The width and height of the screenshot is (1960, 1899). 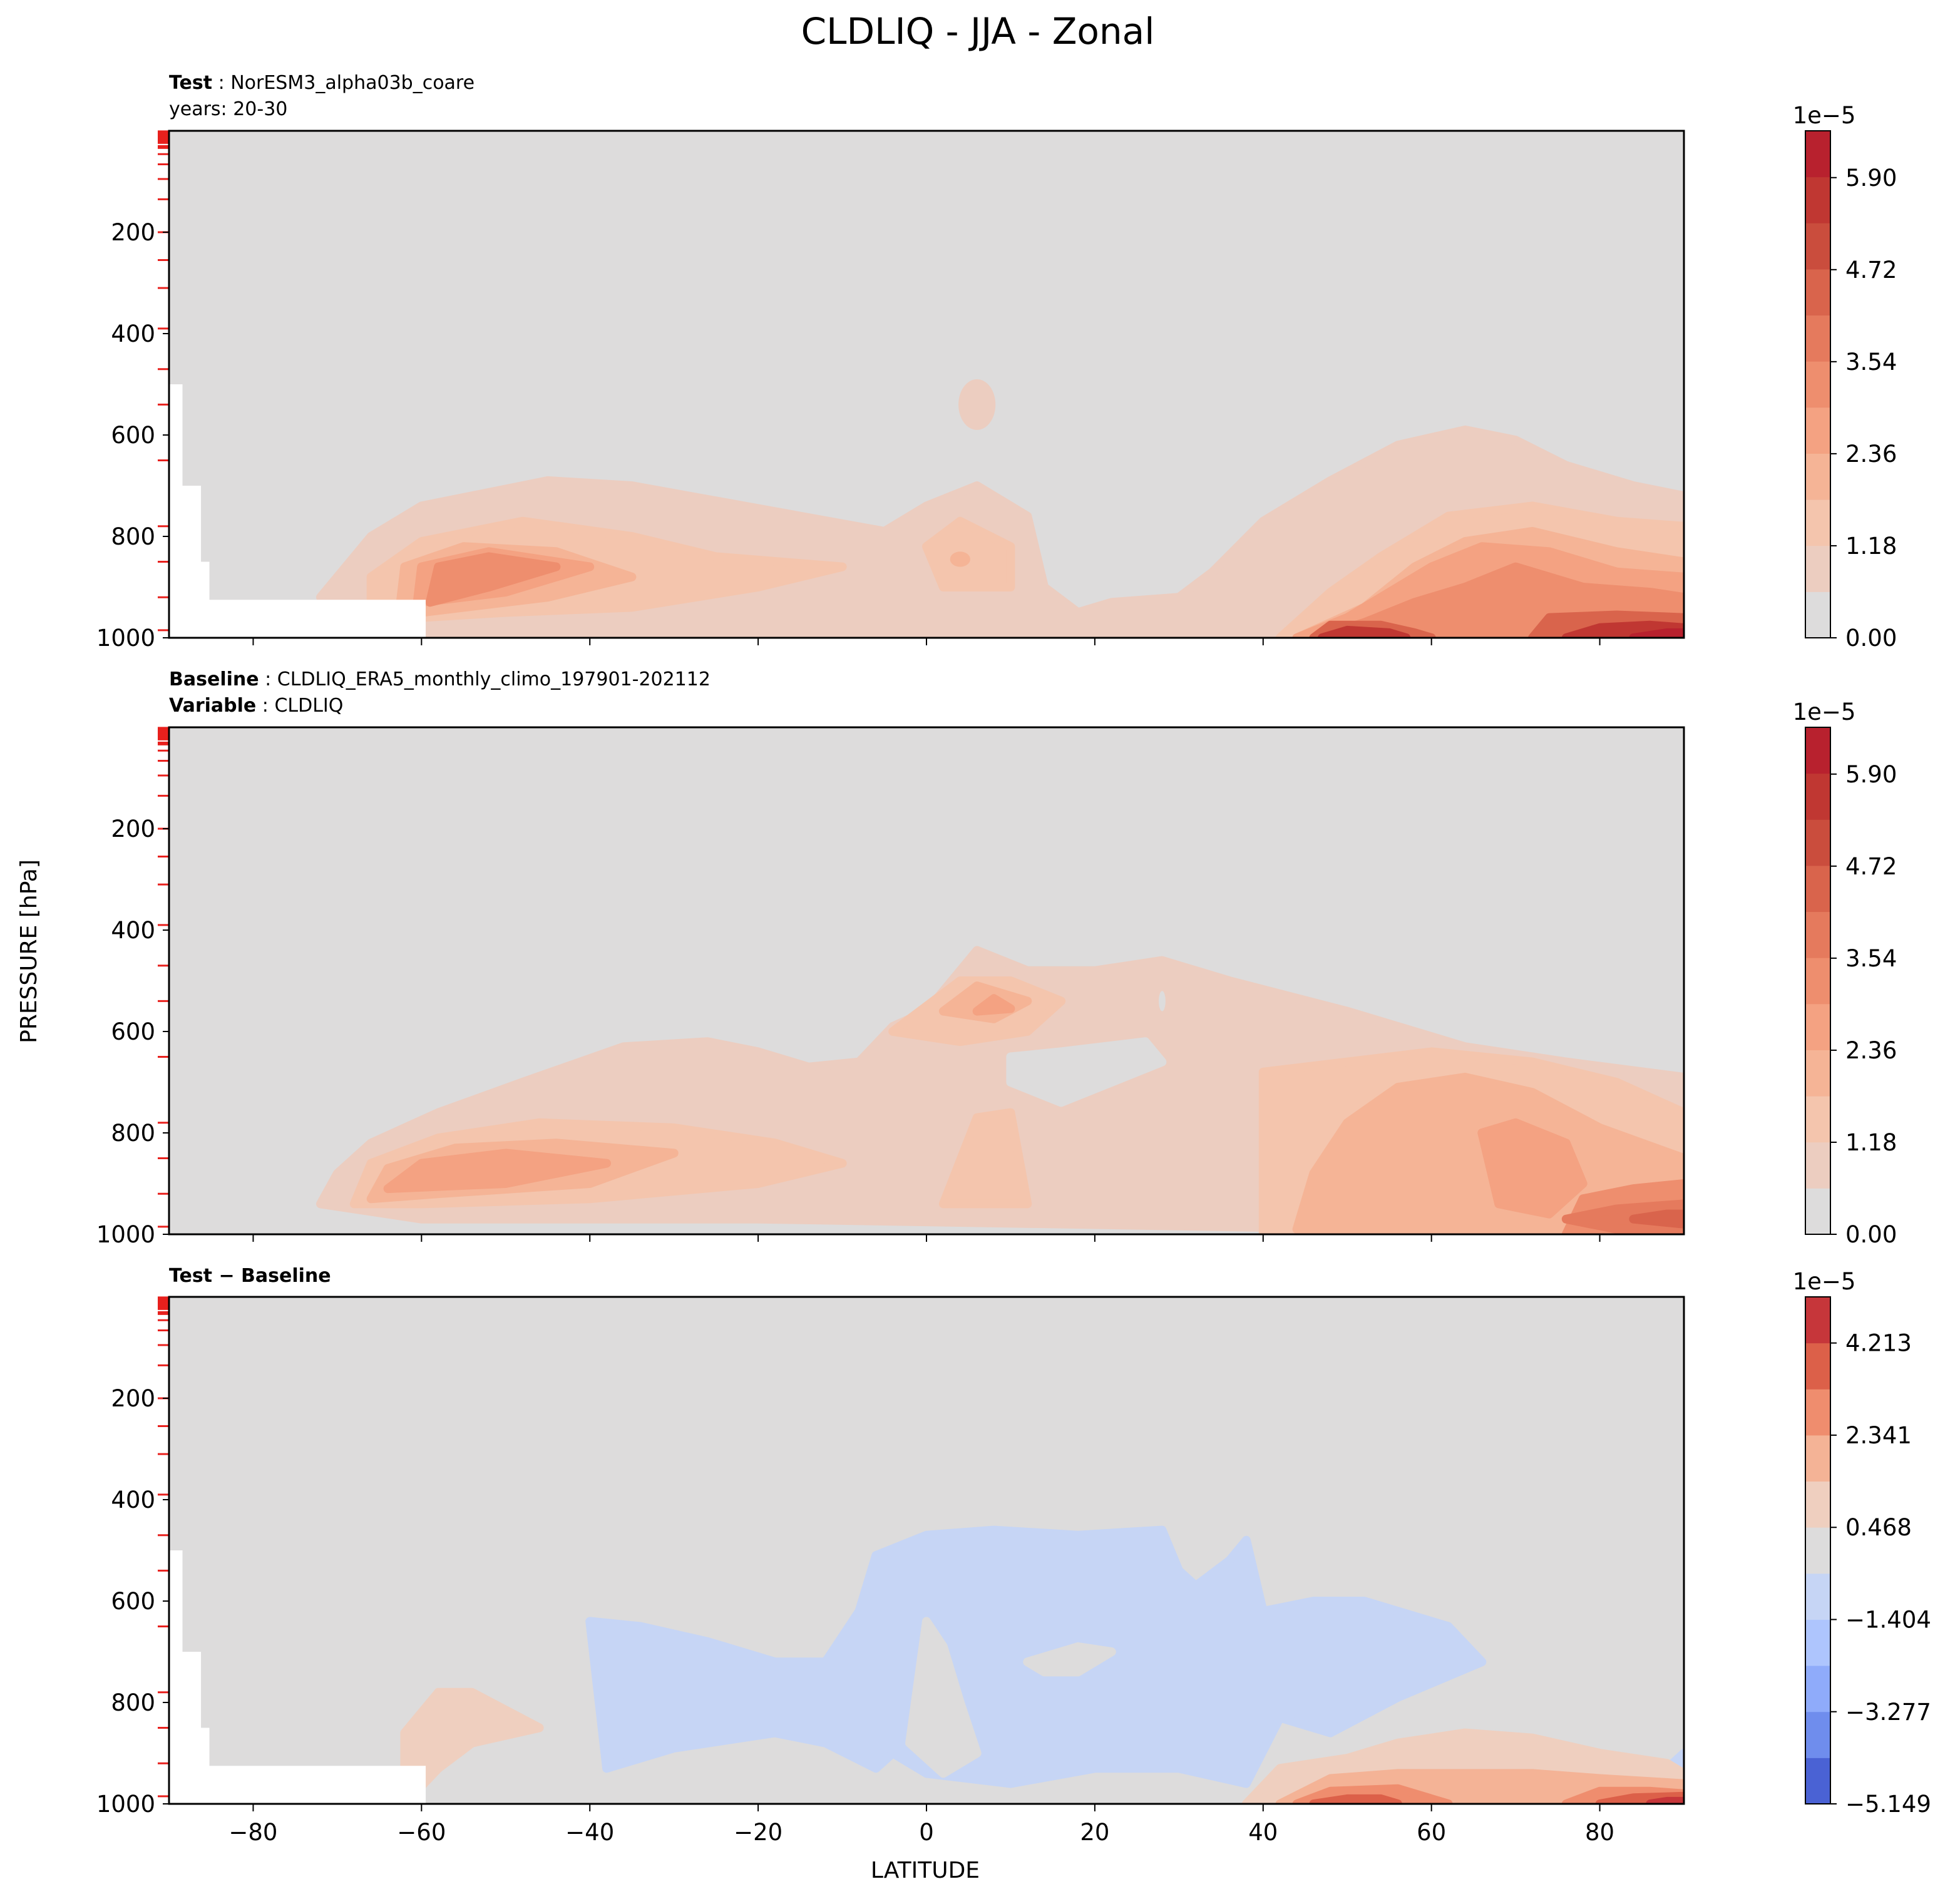 What do you see at coordinates (926, 1832) in the screenshot?
I see `x-tick-label: 0` at bounding box center [926, 1832].